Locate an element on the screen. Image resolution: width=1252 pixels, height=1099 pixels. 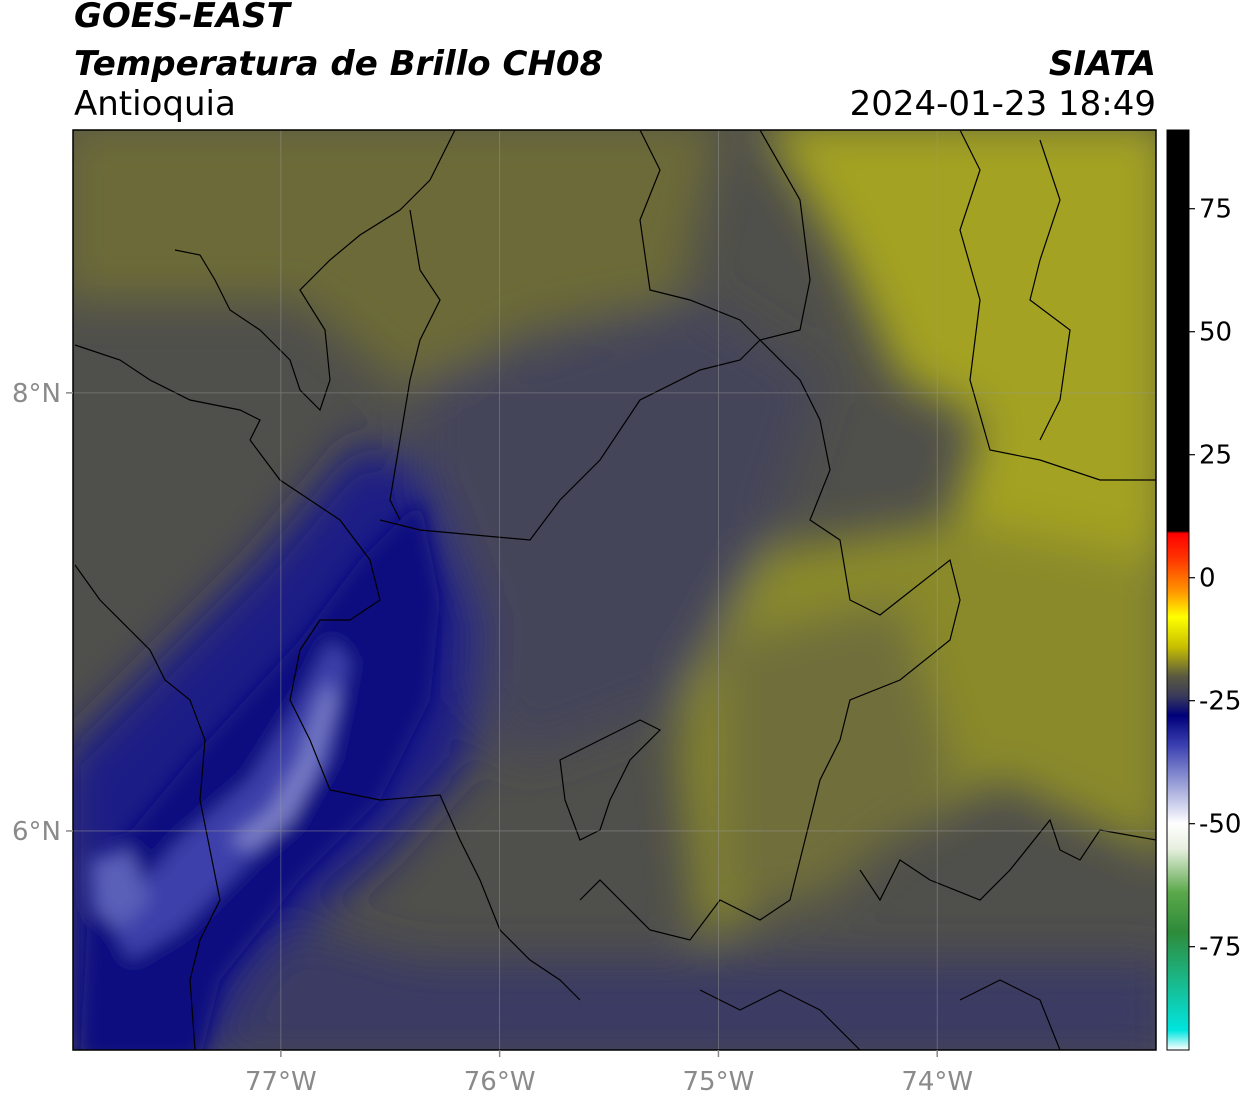
agency-label: SIATA is located at coordinates (1102, 64).